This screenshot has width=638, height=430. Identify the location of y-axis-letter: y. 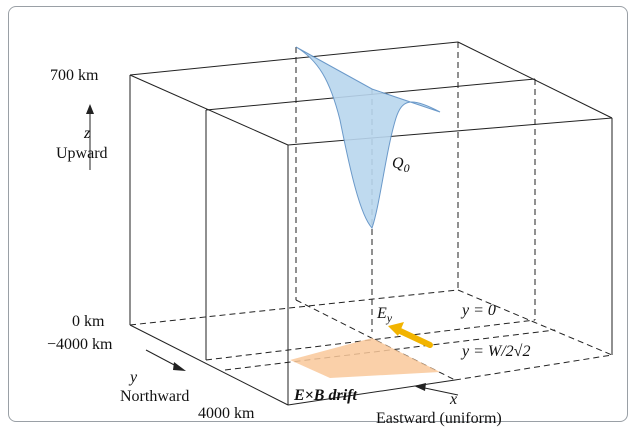
(133, 377).